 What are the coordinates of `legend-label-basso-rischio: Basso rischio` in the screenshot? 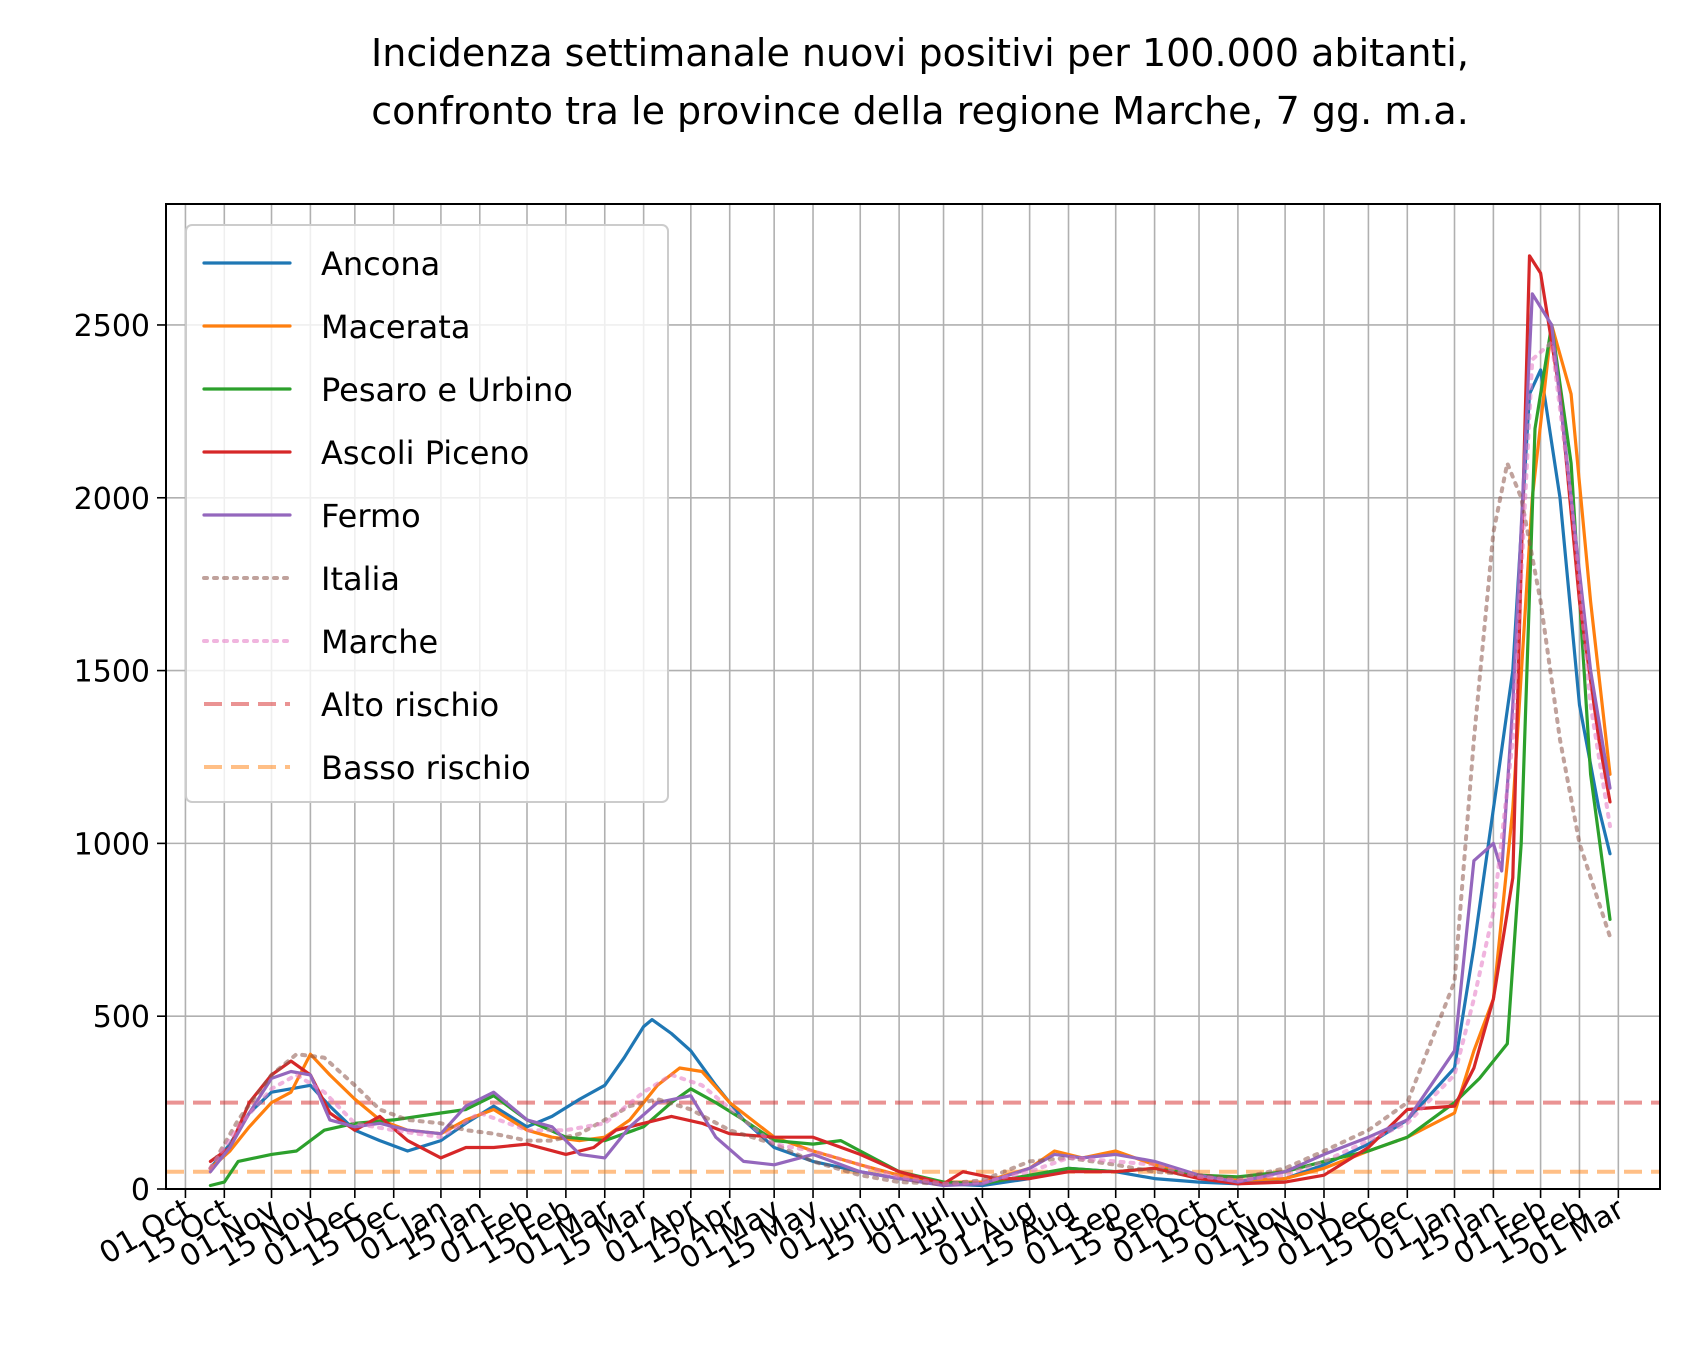 It's located at (426, 768).